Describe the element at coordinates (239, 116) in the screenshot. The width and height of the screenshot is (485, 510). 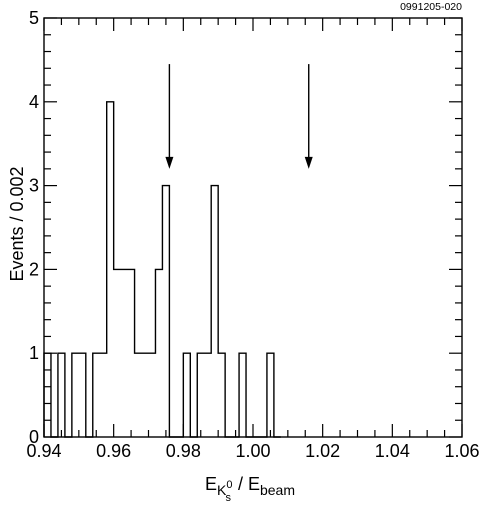
I see `cut-arrows` at that location.